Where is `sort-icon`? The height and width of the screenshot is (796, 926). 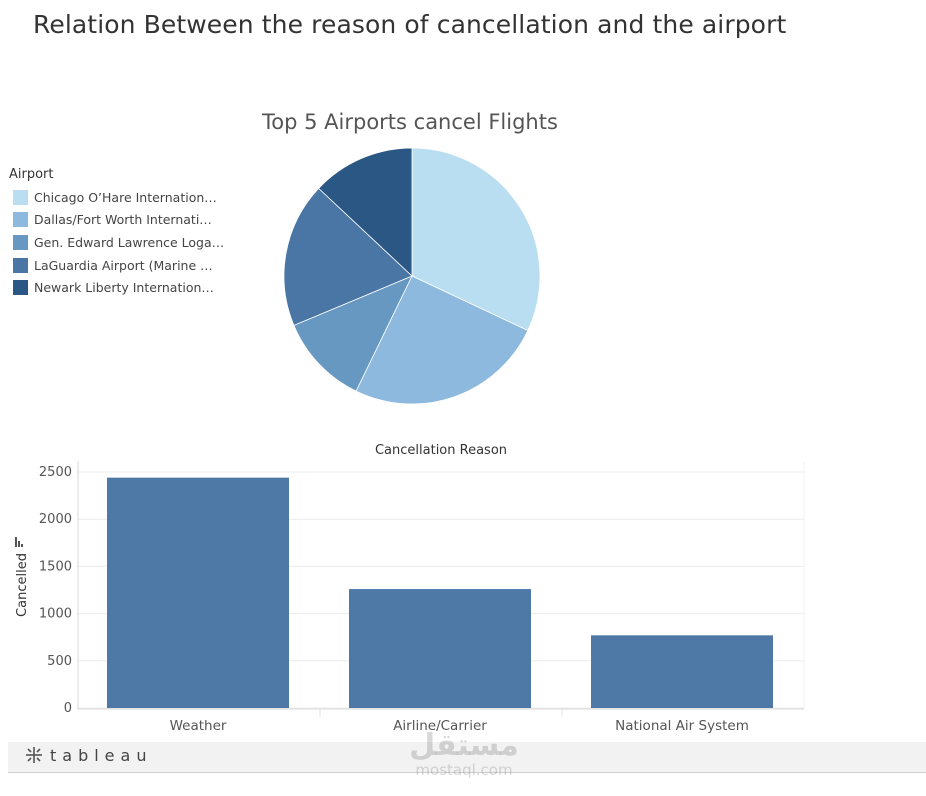
sort-icon is located at coordinates (19, 542).